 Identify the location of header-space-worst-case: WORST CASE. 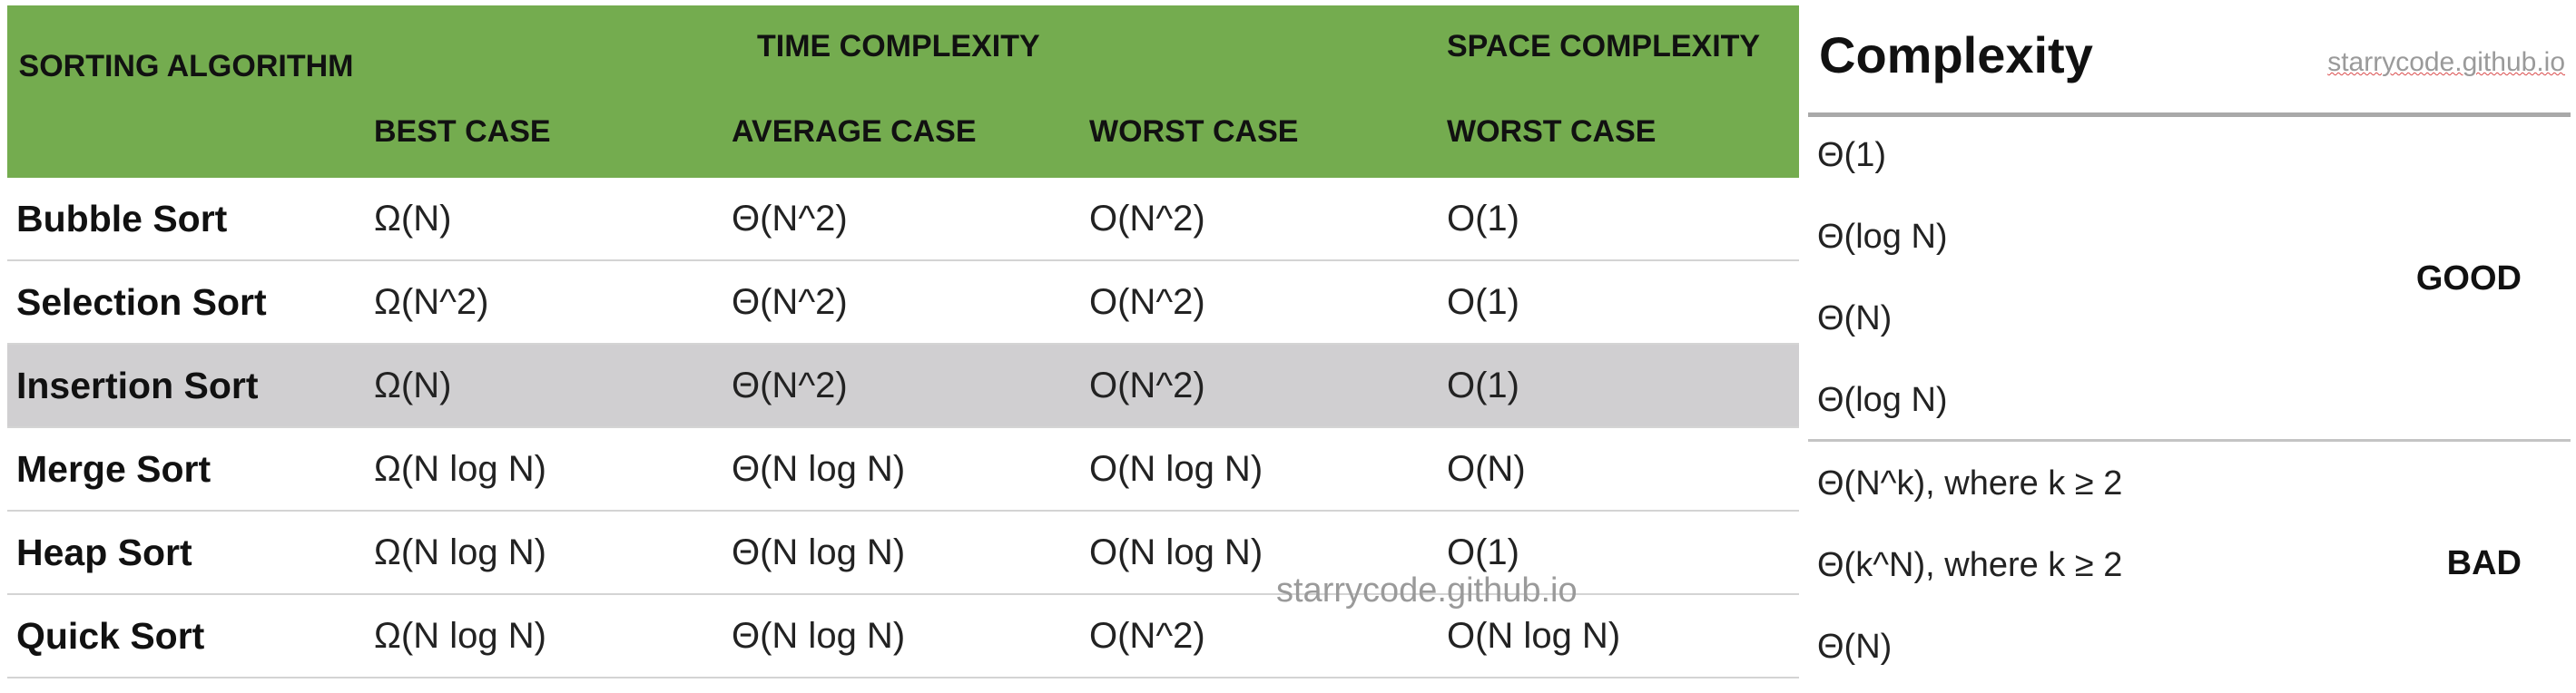
(1552, 131).